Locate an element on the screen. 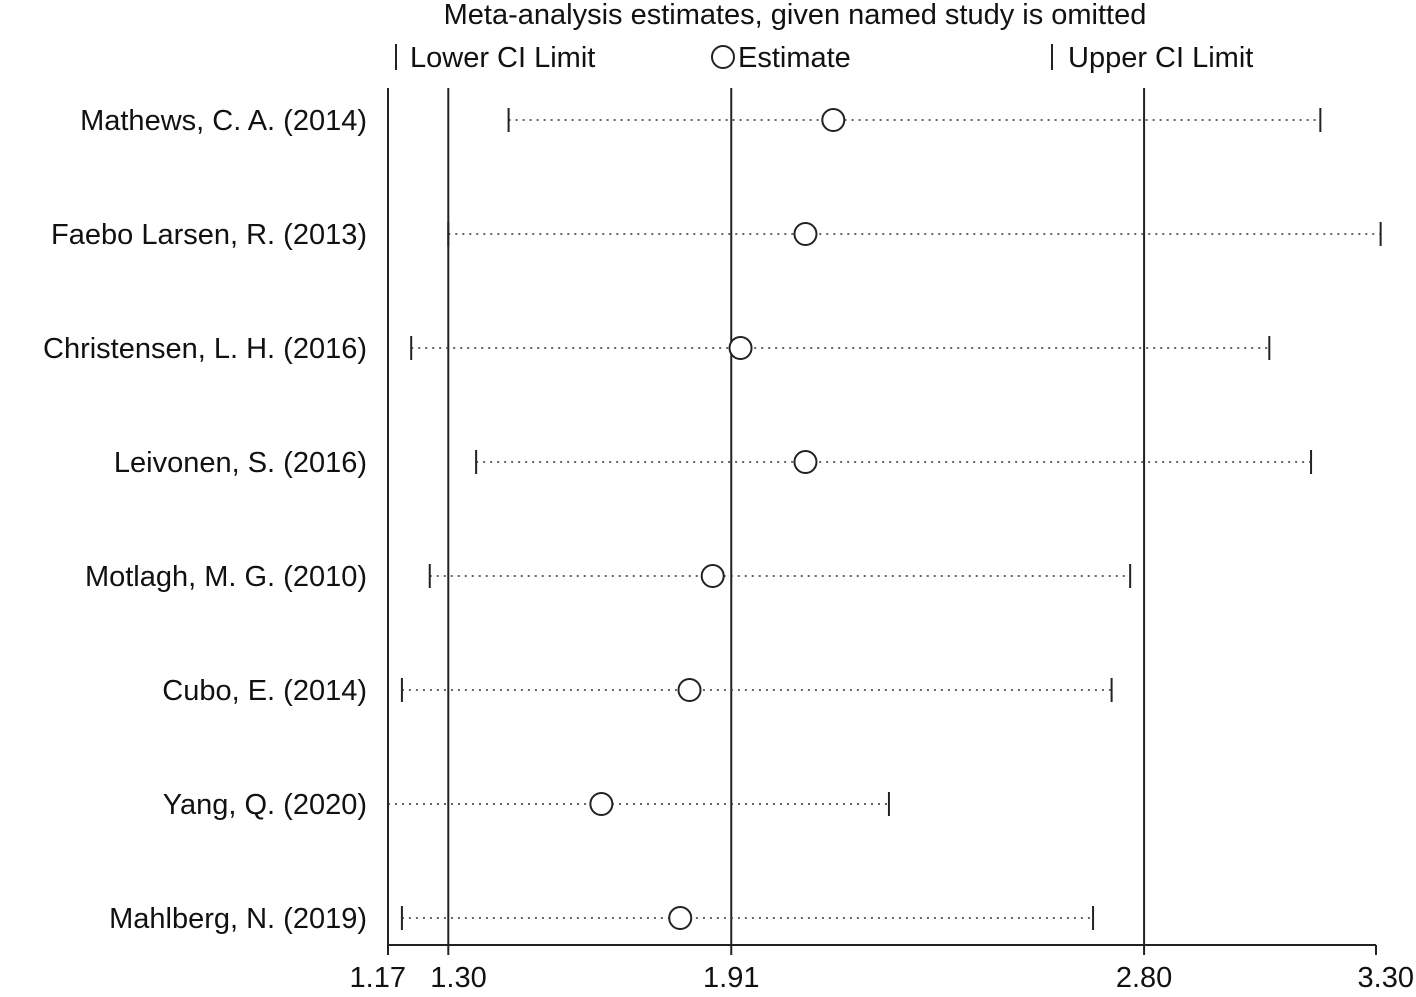  study-label: Motlagh, M. G. (2010) is located at coordinates (226, 577).